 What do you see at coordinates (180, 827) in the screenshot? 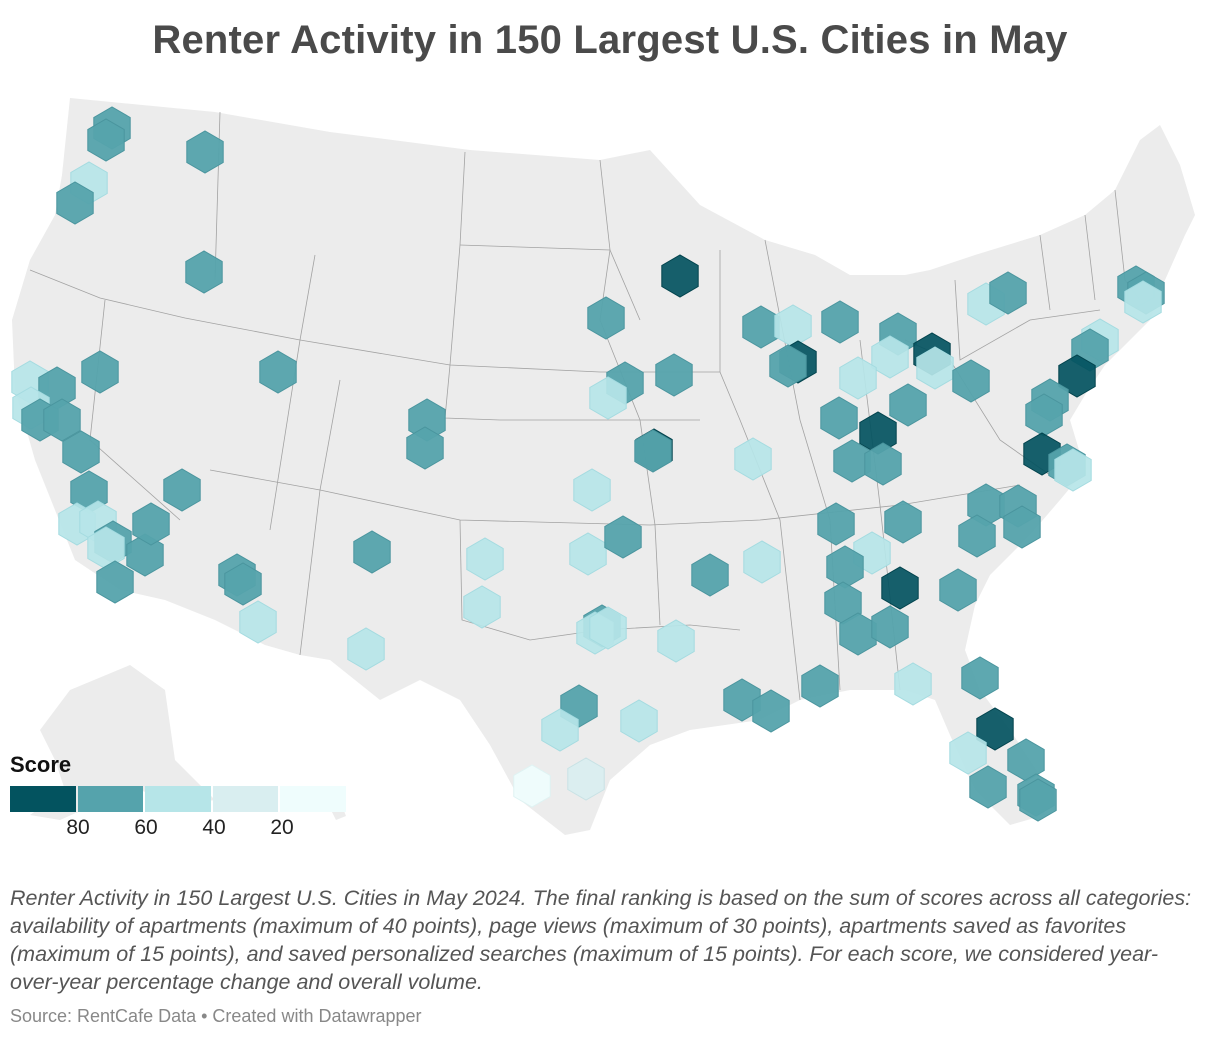
I see `legend-ticks: 80 60 40 20` at bounding box center [180, 827].